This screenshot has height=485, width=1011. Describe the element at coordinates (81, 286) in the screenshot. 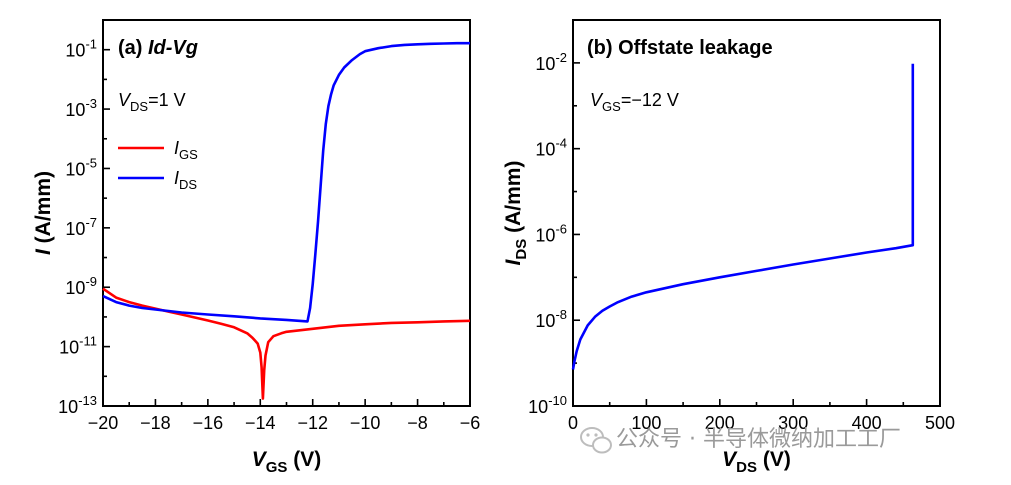

I see `y-tick-label: 10⁻⁹` at that location.